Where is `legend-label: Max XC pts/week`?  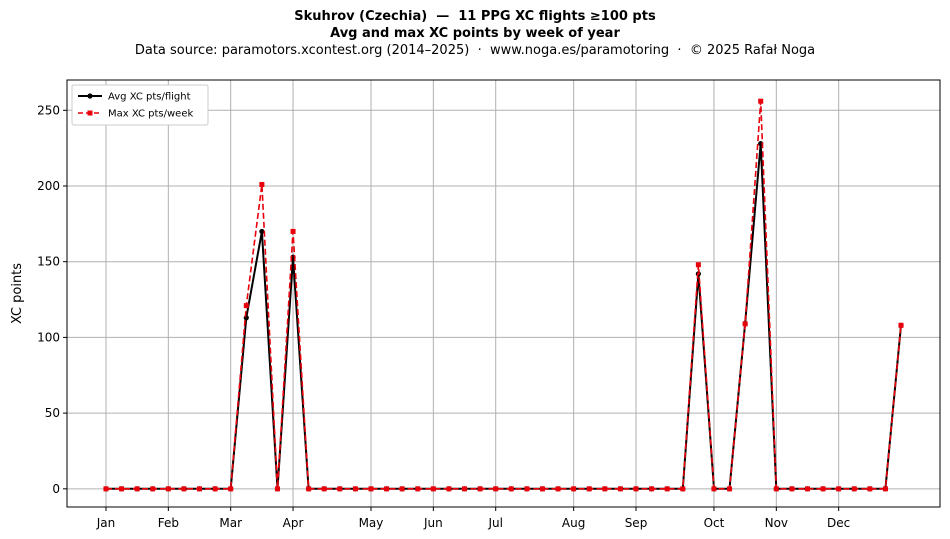 legend-label: Max XC pts/week is located at coordinates (150, 114).